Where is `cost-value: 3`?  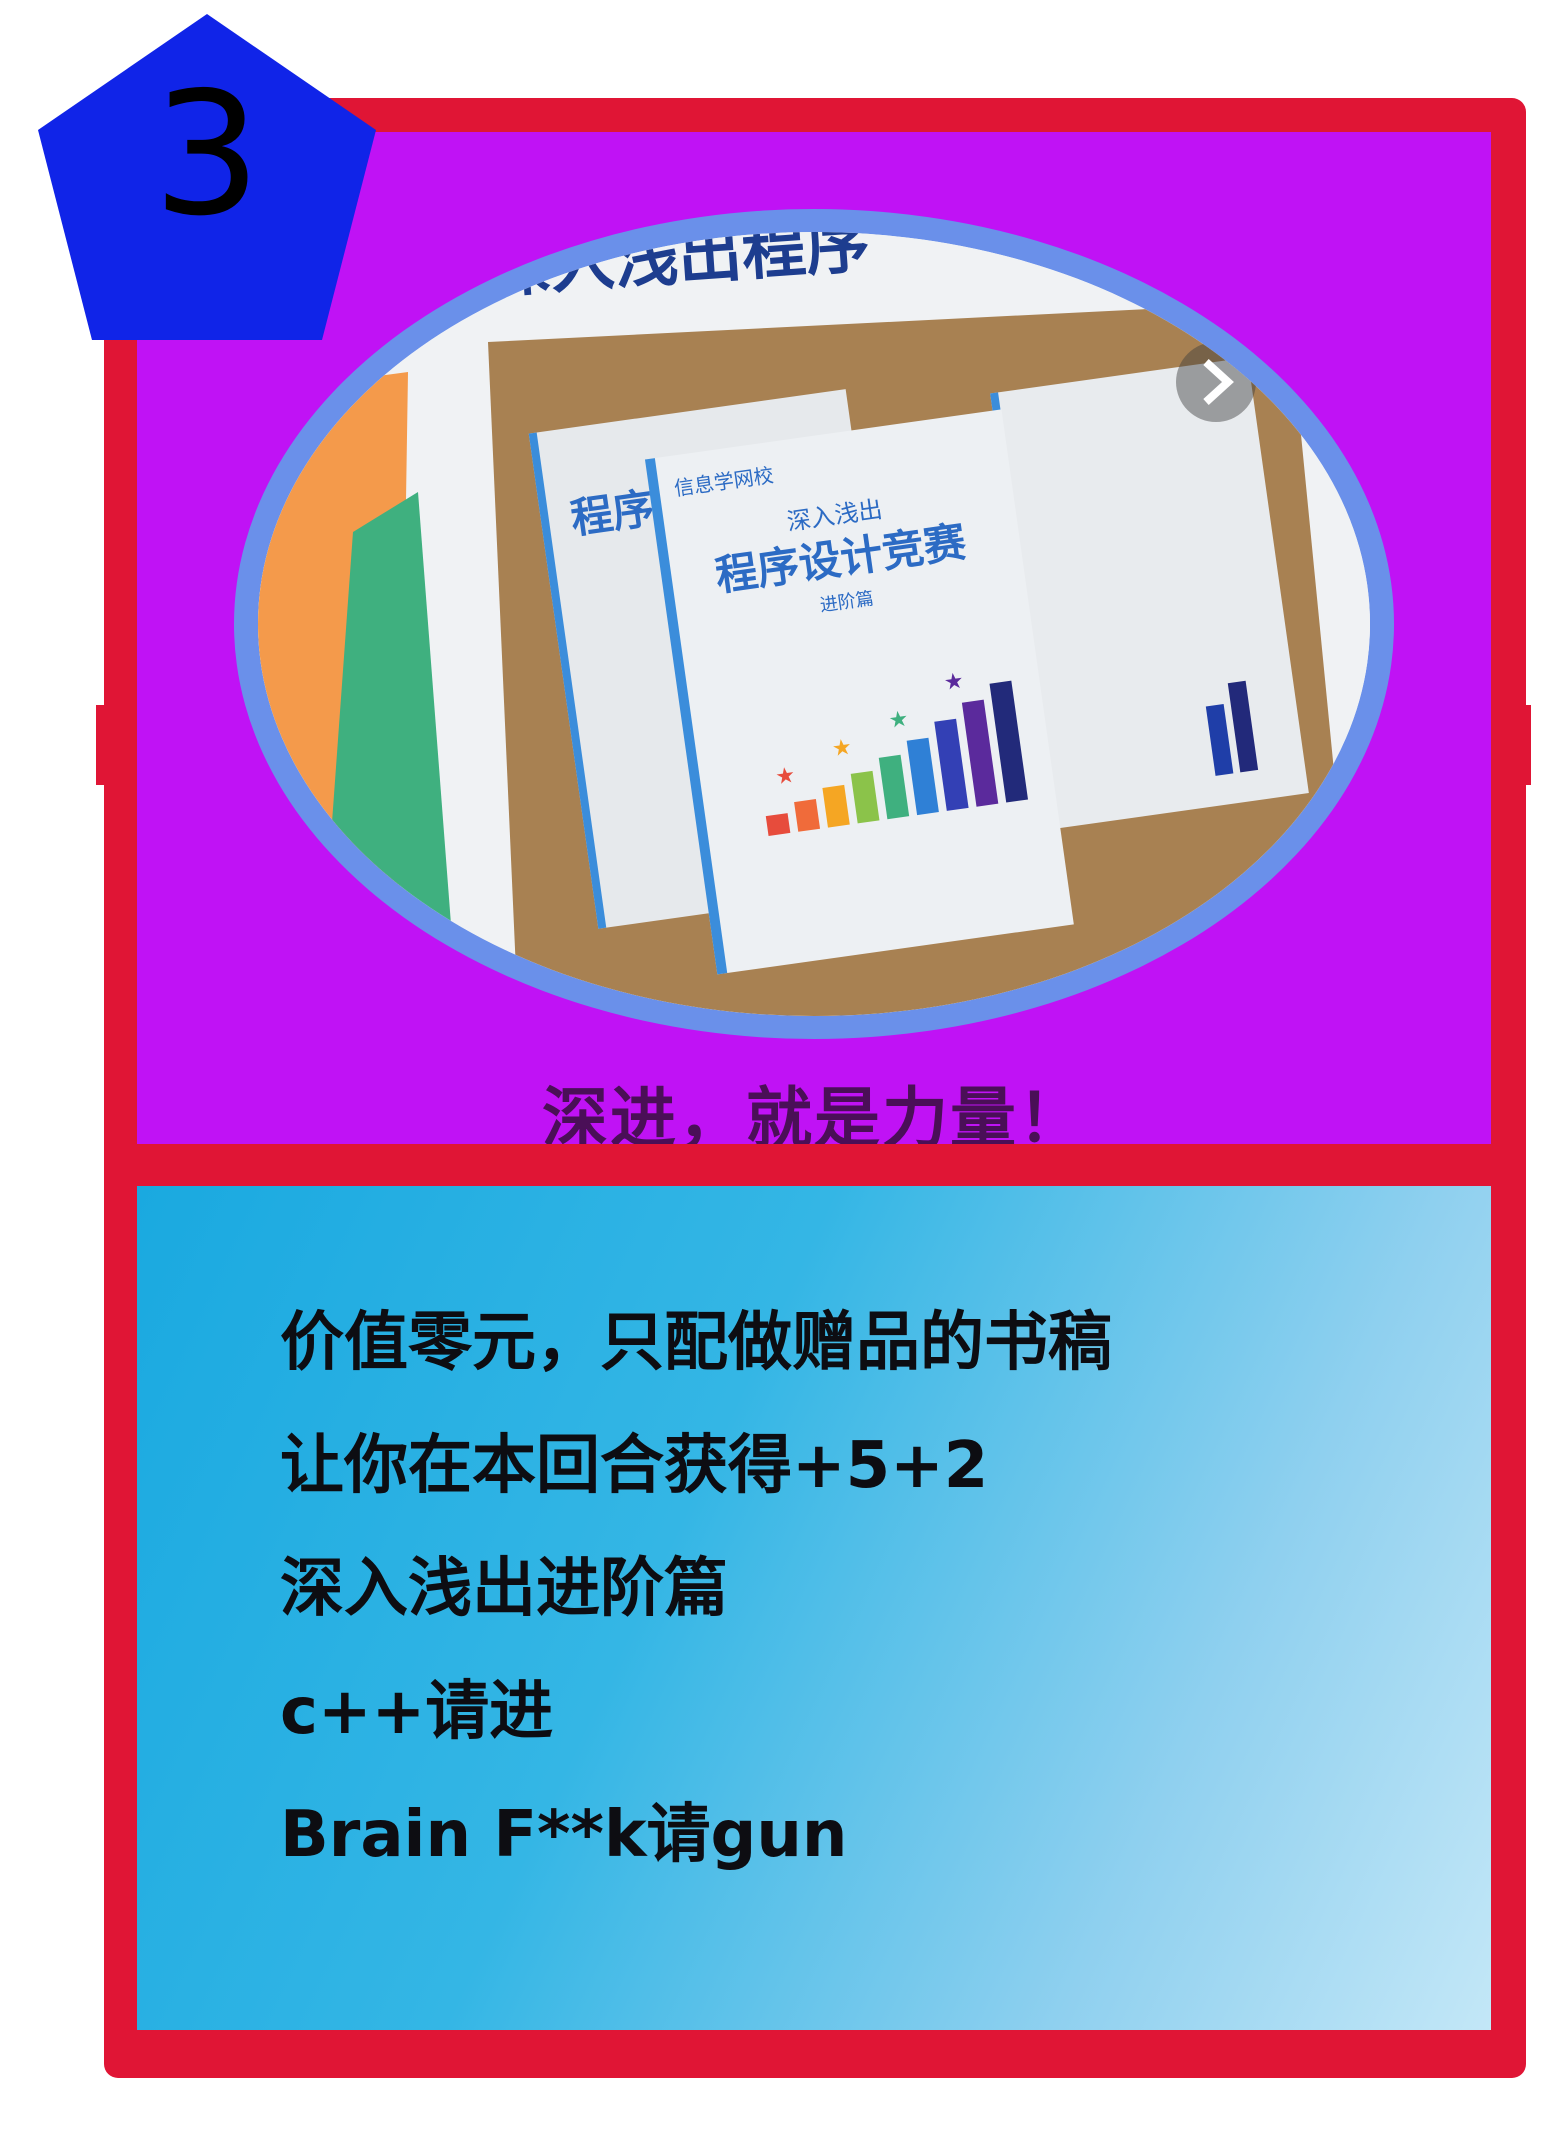 cost-value: 3 is located at coordinates (207, 155).